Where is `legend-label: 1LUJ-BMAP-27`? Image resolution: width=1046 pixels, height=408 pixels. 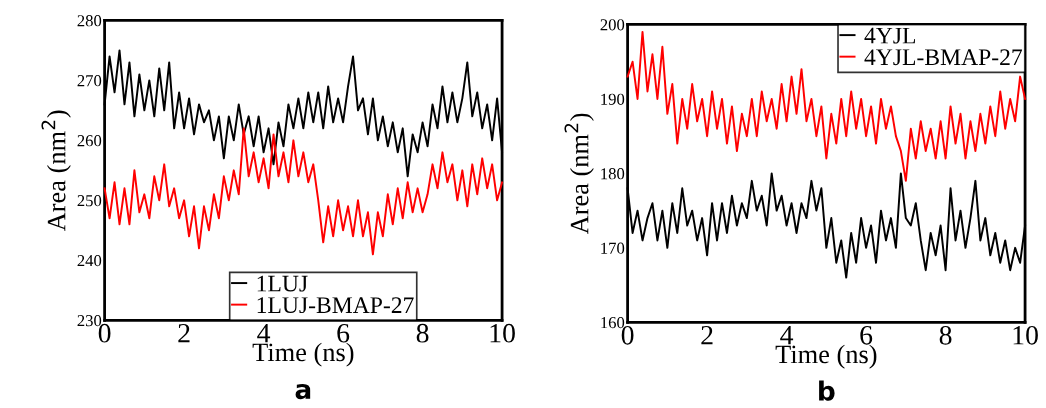
legend-label: 1LUJ-BMAP-27 is located at coordinates (335, 305).